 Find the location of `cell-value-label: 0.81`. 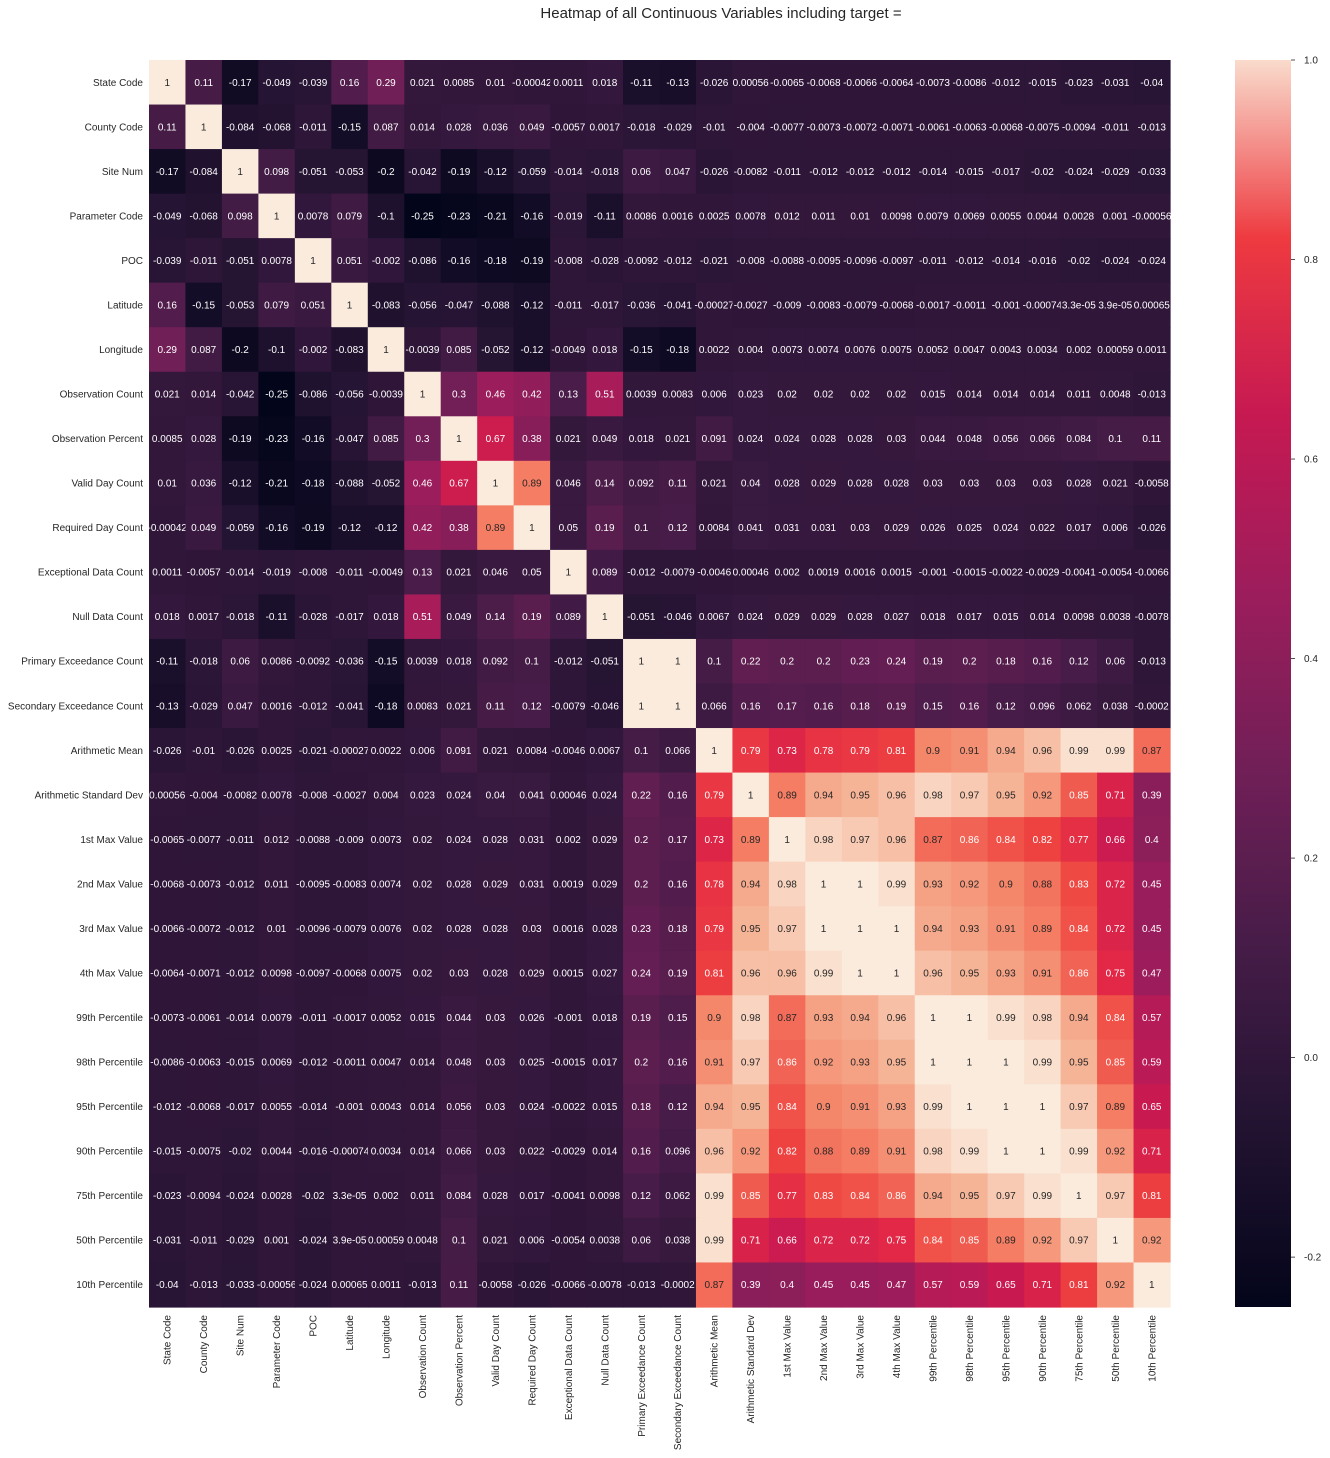

cell-value-label: 0.81 is located at coordinates (1079, 1285).